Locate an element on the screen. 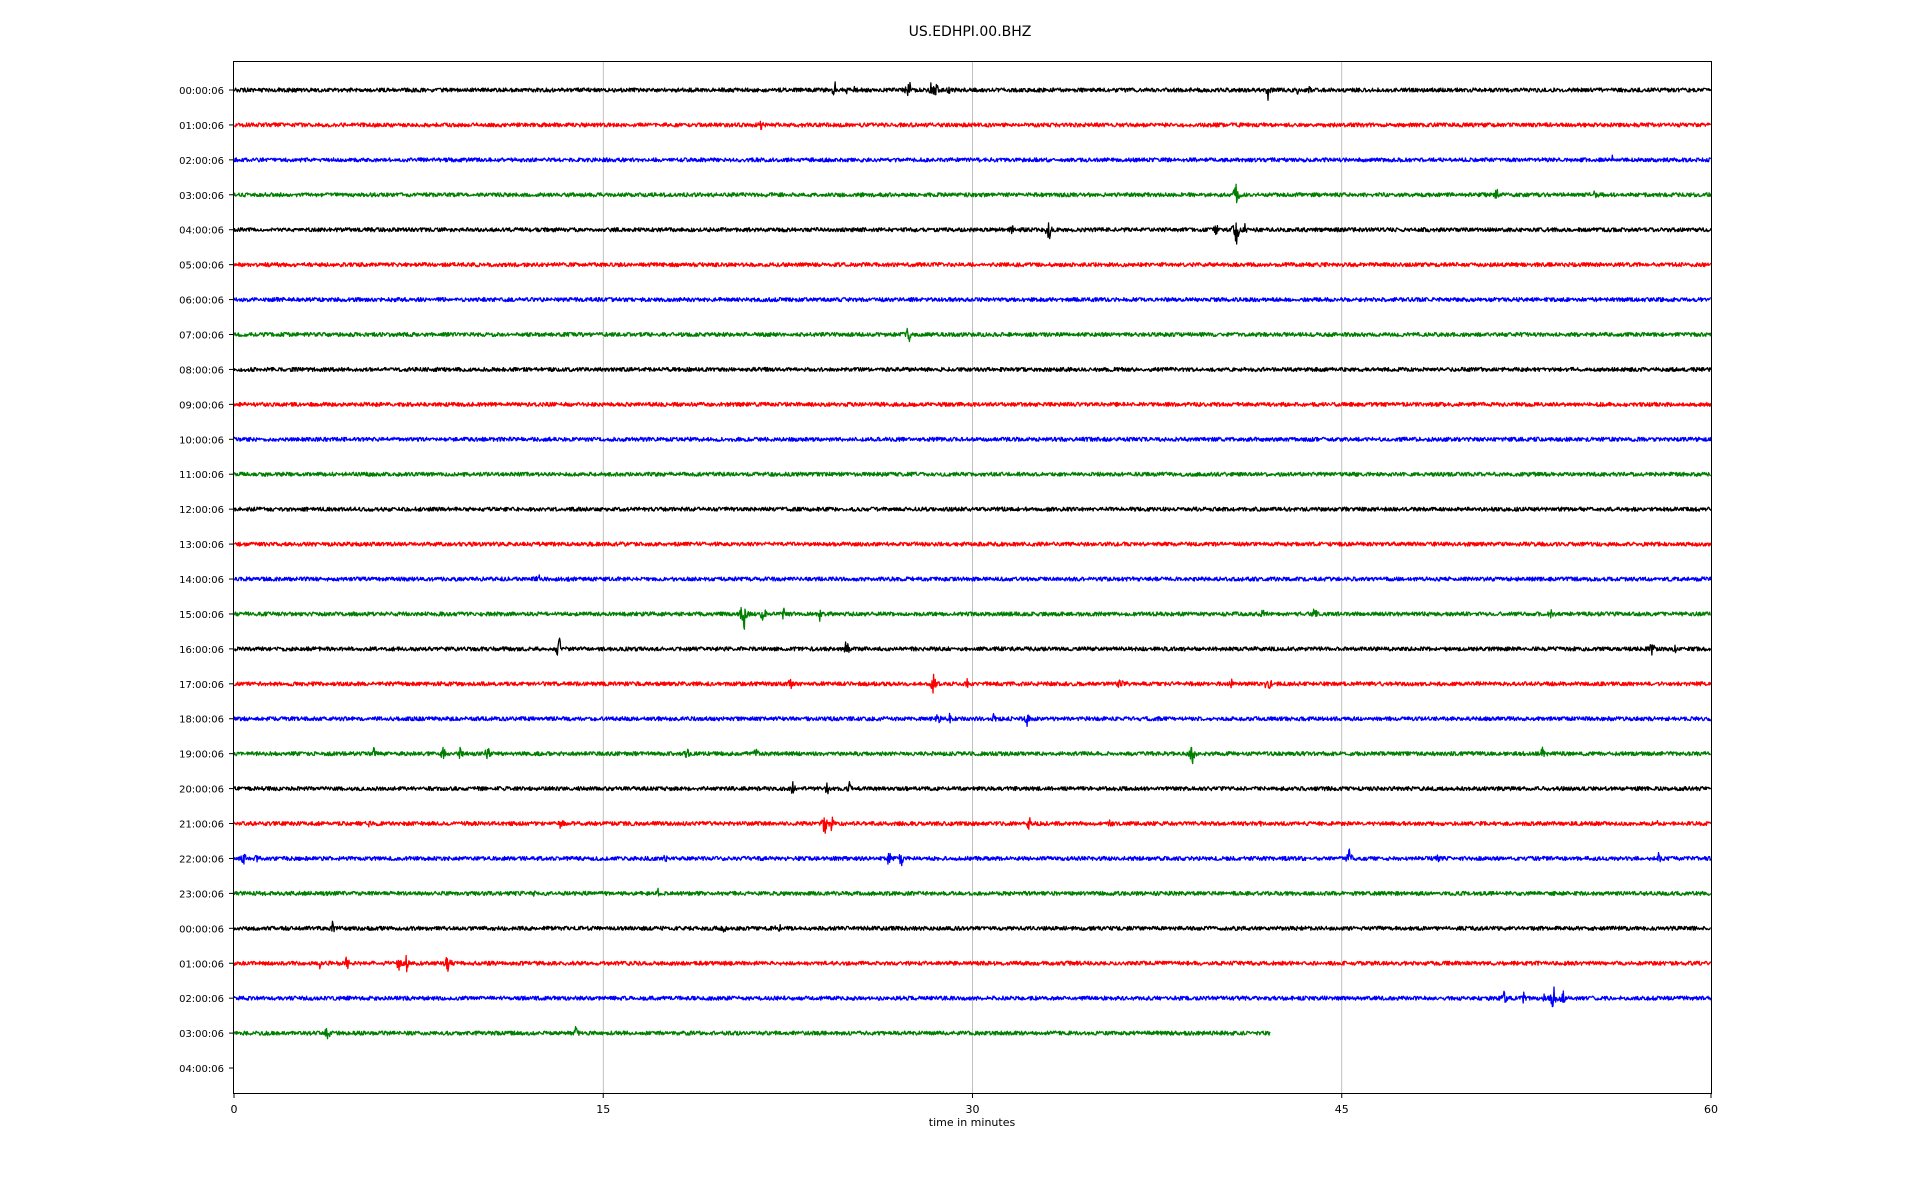  row-time-label: 07:00:06 is located at coordinates (201, 336).